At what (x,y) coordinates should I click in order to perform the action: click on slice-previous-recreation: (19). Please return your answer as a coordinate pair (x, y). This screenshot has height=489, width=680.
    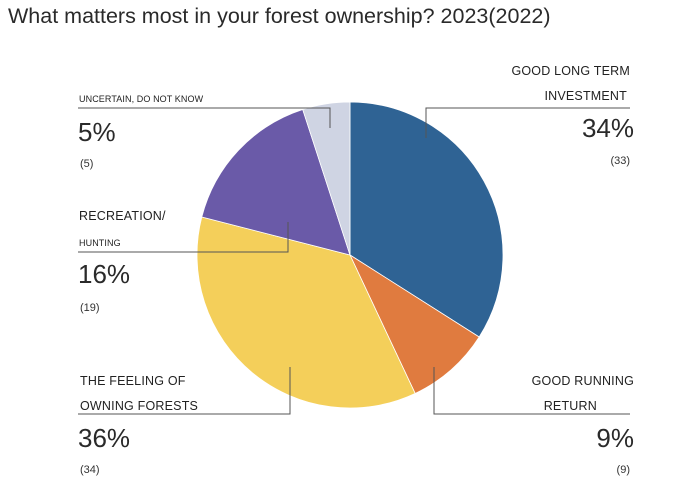
    Looking at the image, I should click on (90, 308).